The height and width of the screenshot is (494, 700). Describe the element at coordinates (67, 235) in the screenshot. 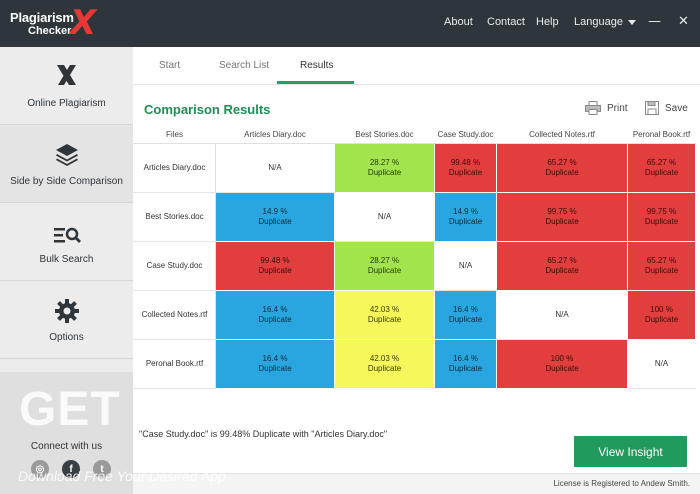

I see `list-search-icon` at that location.